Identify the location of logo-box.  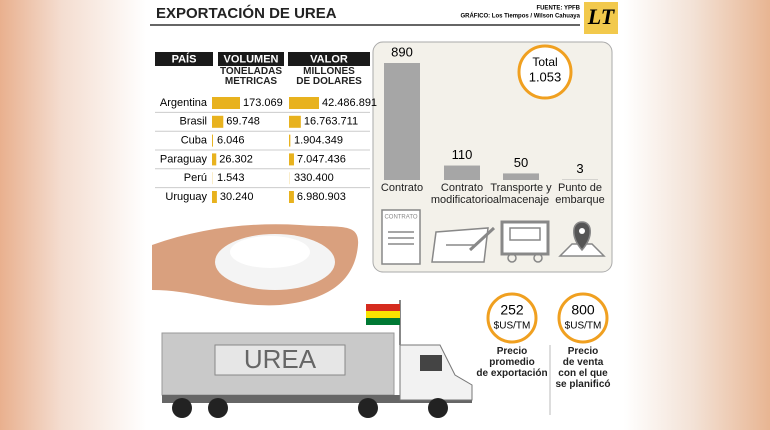
(601, 18).